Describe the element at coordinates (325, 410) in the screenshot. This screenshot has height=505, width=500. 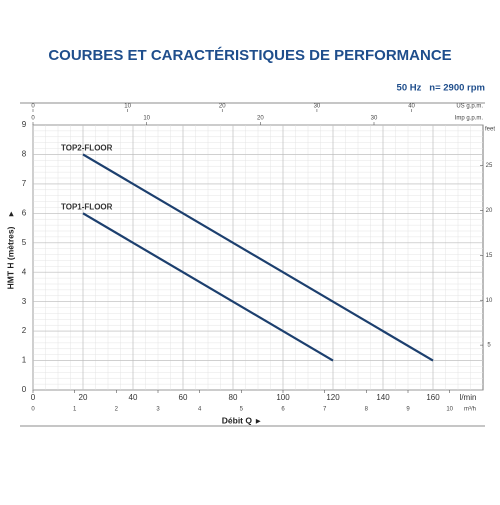
I see `x2-tick-label: 7` at that location.